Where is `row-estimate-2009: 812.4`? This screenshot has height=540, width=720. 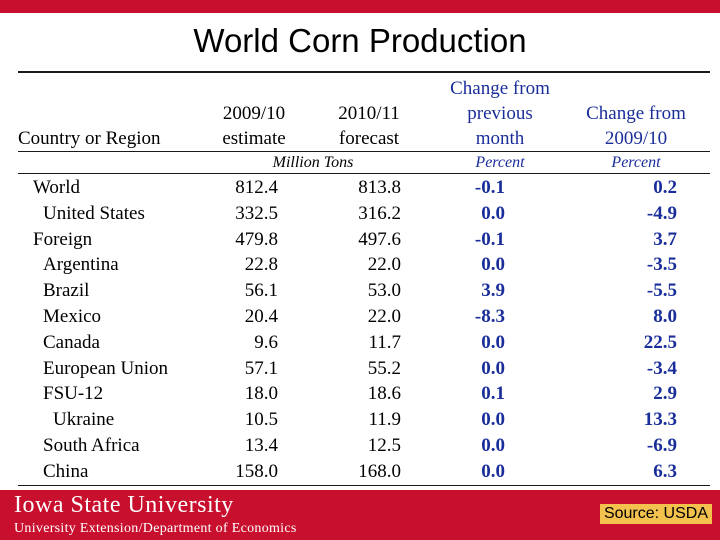
row-estimate-2009: 812.4 is located at coordinates (256, 187).